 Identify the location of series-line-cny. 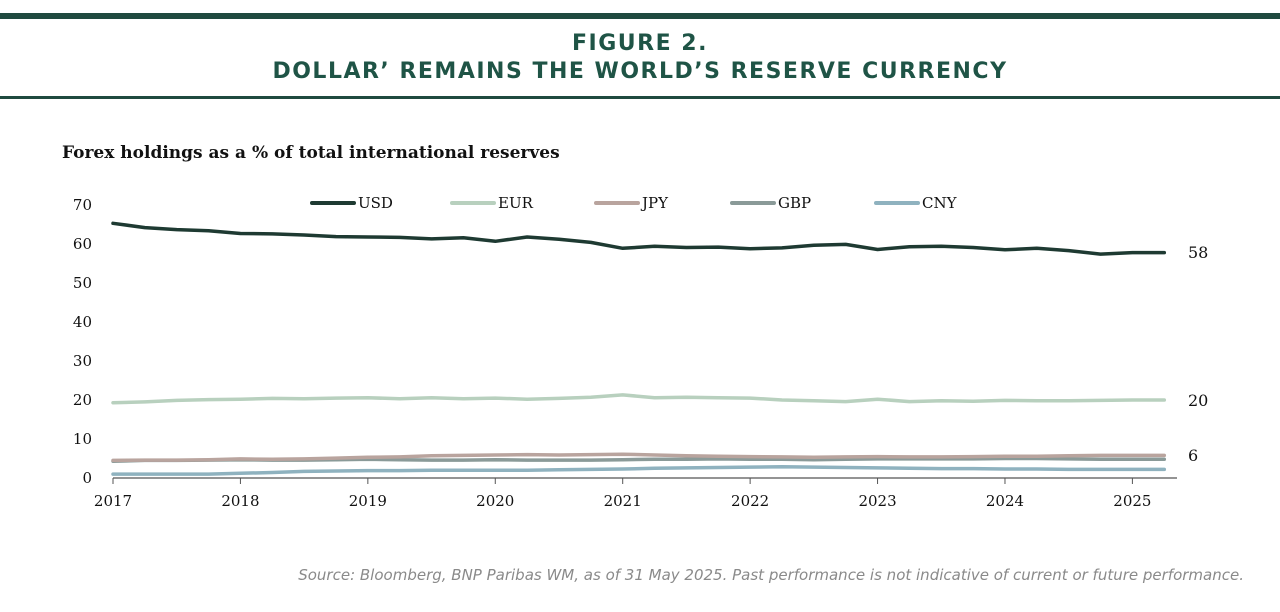
(639, 470).